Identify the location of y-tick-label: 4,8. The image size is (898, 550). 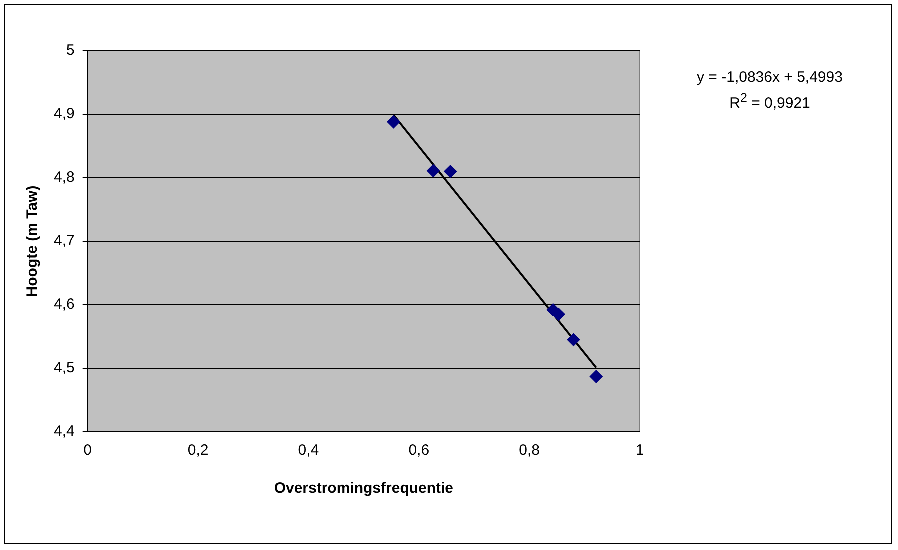
(64, 177).